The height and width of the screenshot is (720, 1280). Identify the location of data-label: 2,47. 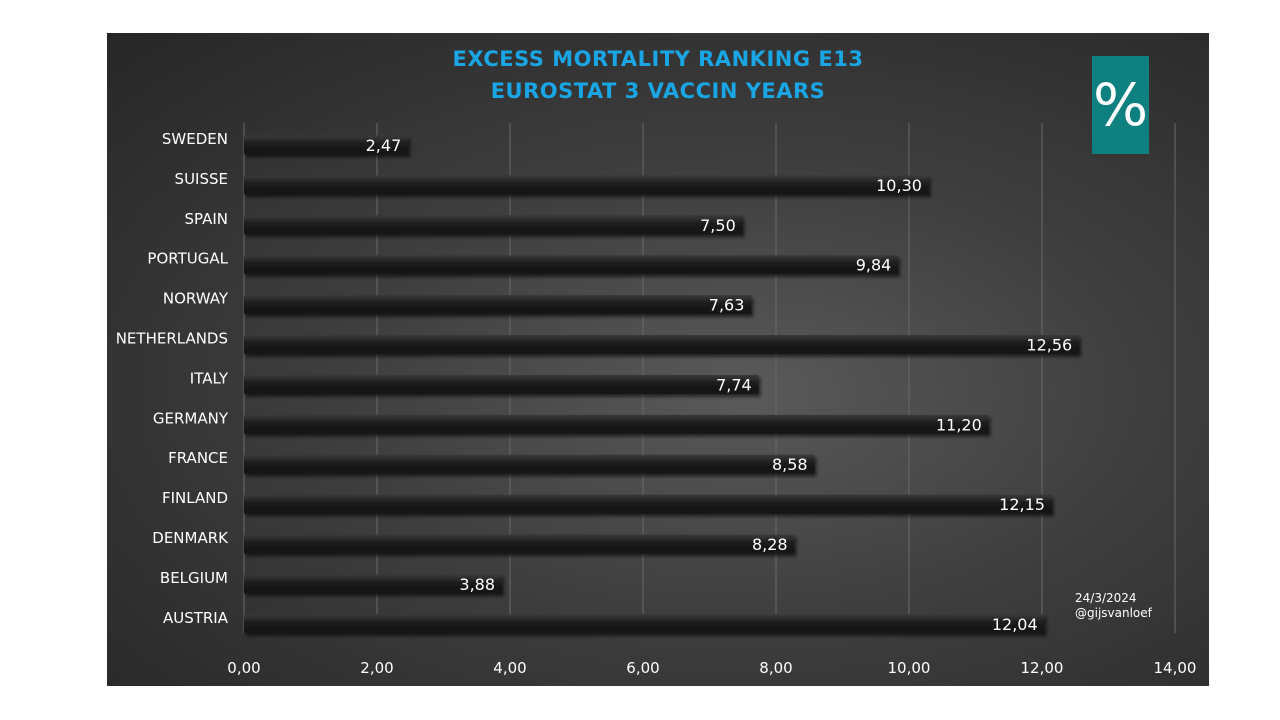
(384, 145).